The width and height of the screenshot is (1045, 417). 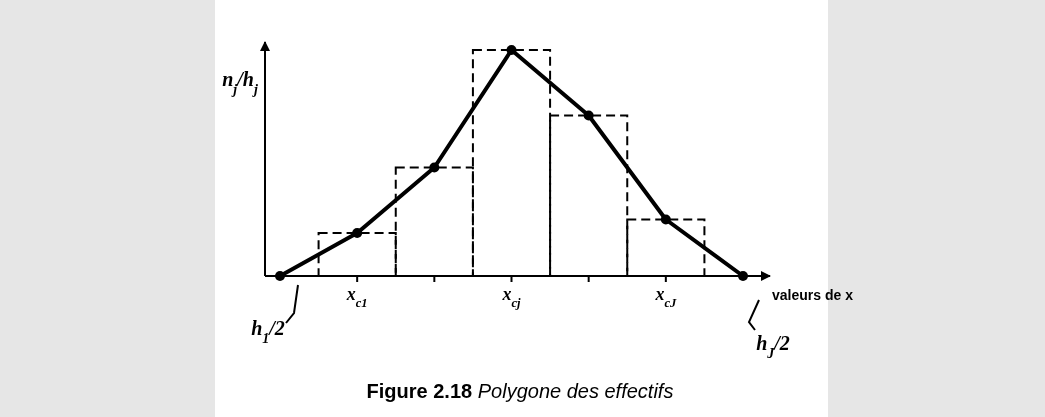 I want to click on text: h$_{1}$/2, so click(x=268, y=331).